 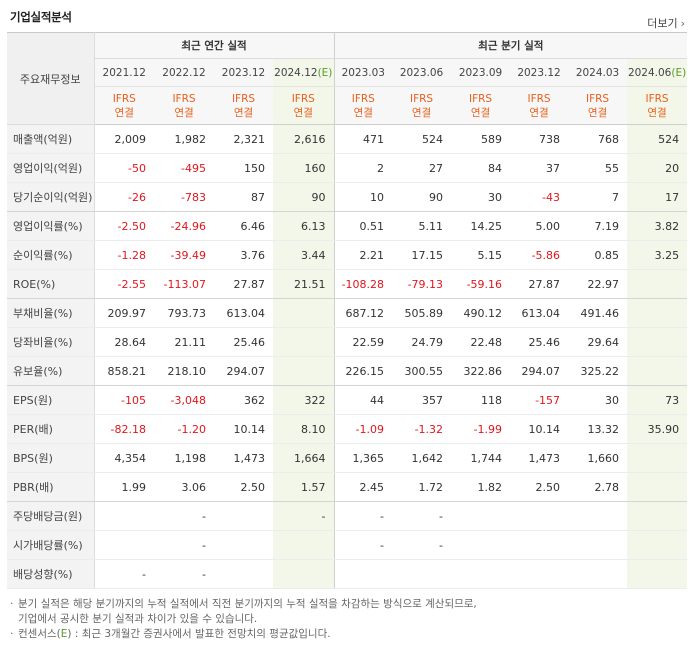 What do you see at coordinates (304, 458) in the screenshot?
I see `table-cell: 1,664` at bounding box center [304, 458].